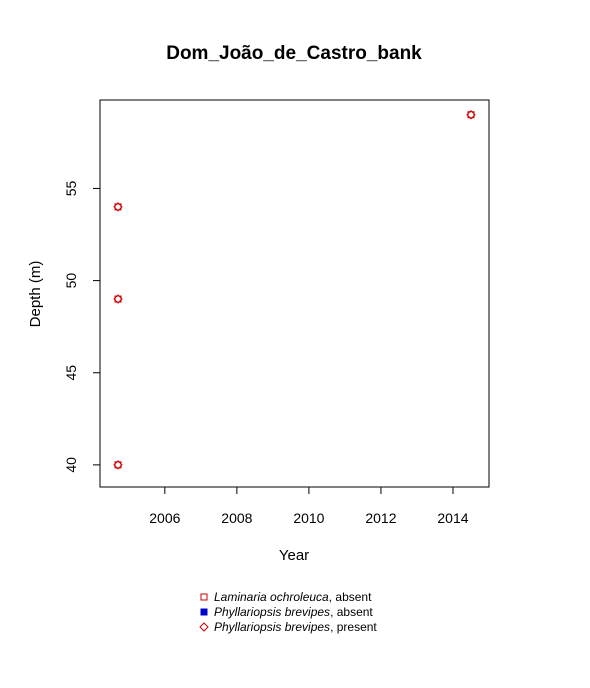  Describe the element at coordinates (71, 465) in the screenshot. I see `y-tick-label: 40` at that location.